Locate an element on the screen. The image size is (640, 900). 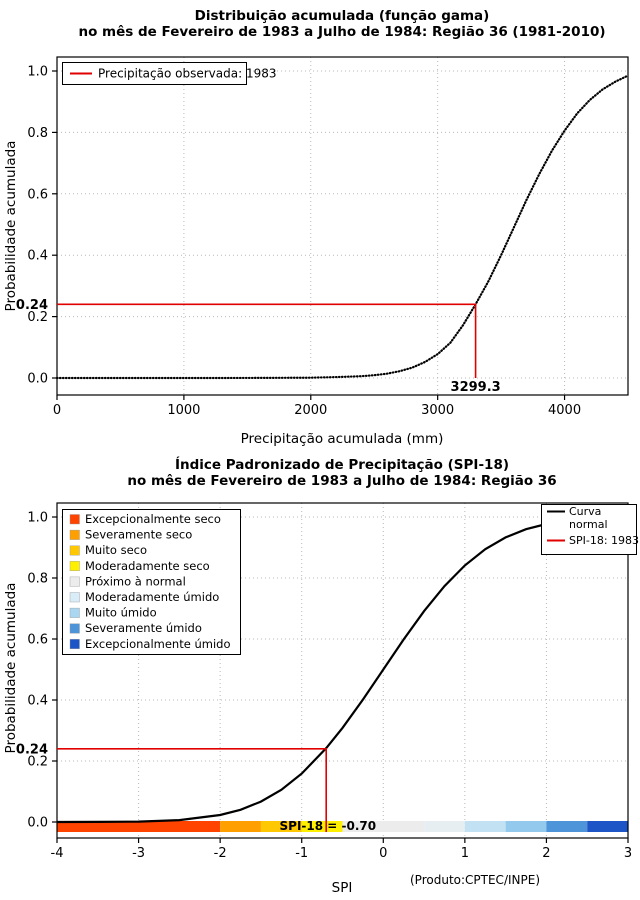
chart2-xlabel: SPI is located at coordinates (342, 888).